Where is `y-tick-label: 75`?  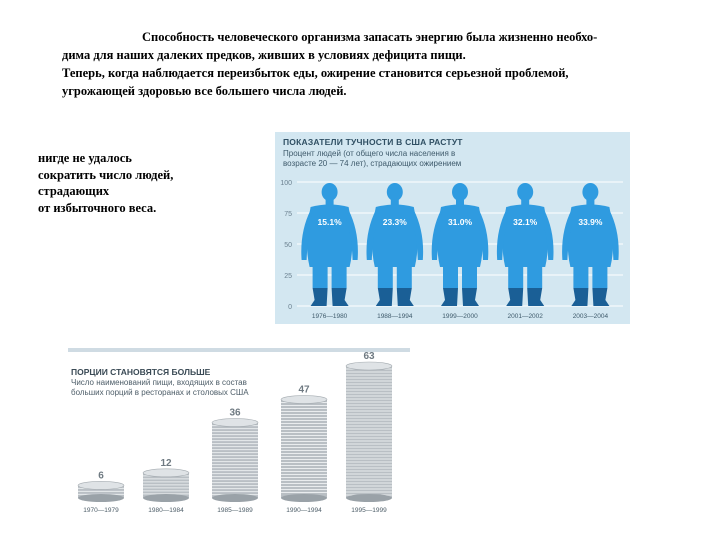
y-tick-label: 75 is located at coordinates (288, 214).